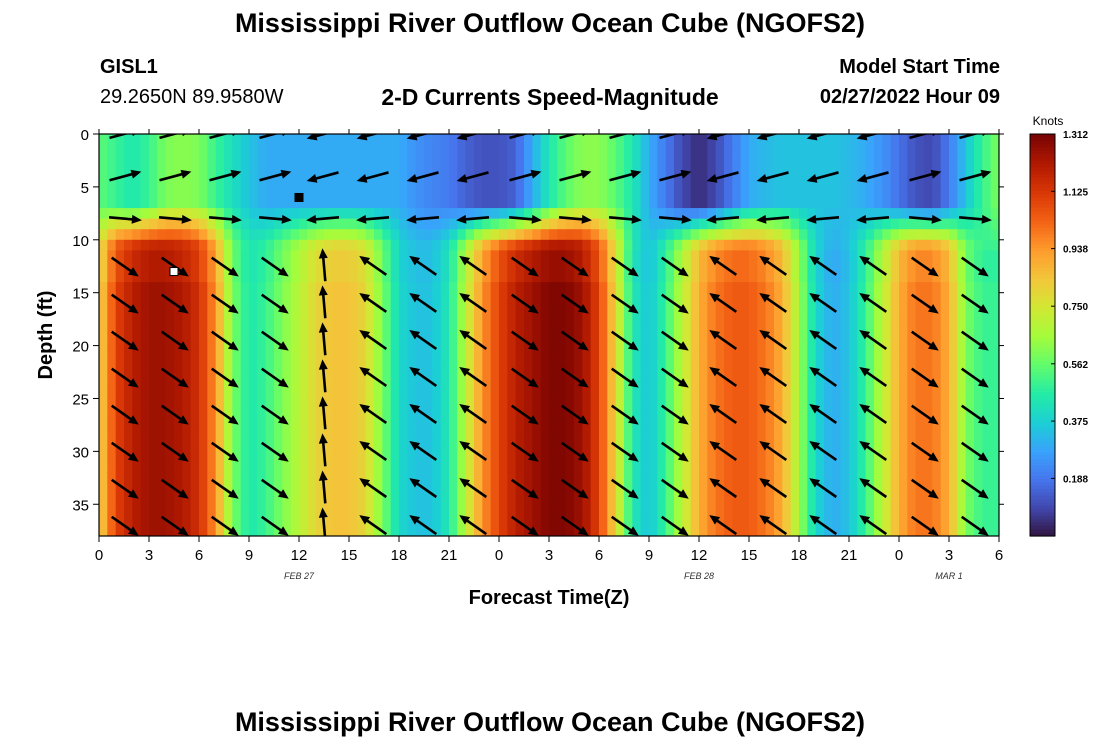  I want to click on y-tick-label: 20, so click(80, 347).